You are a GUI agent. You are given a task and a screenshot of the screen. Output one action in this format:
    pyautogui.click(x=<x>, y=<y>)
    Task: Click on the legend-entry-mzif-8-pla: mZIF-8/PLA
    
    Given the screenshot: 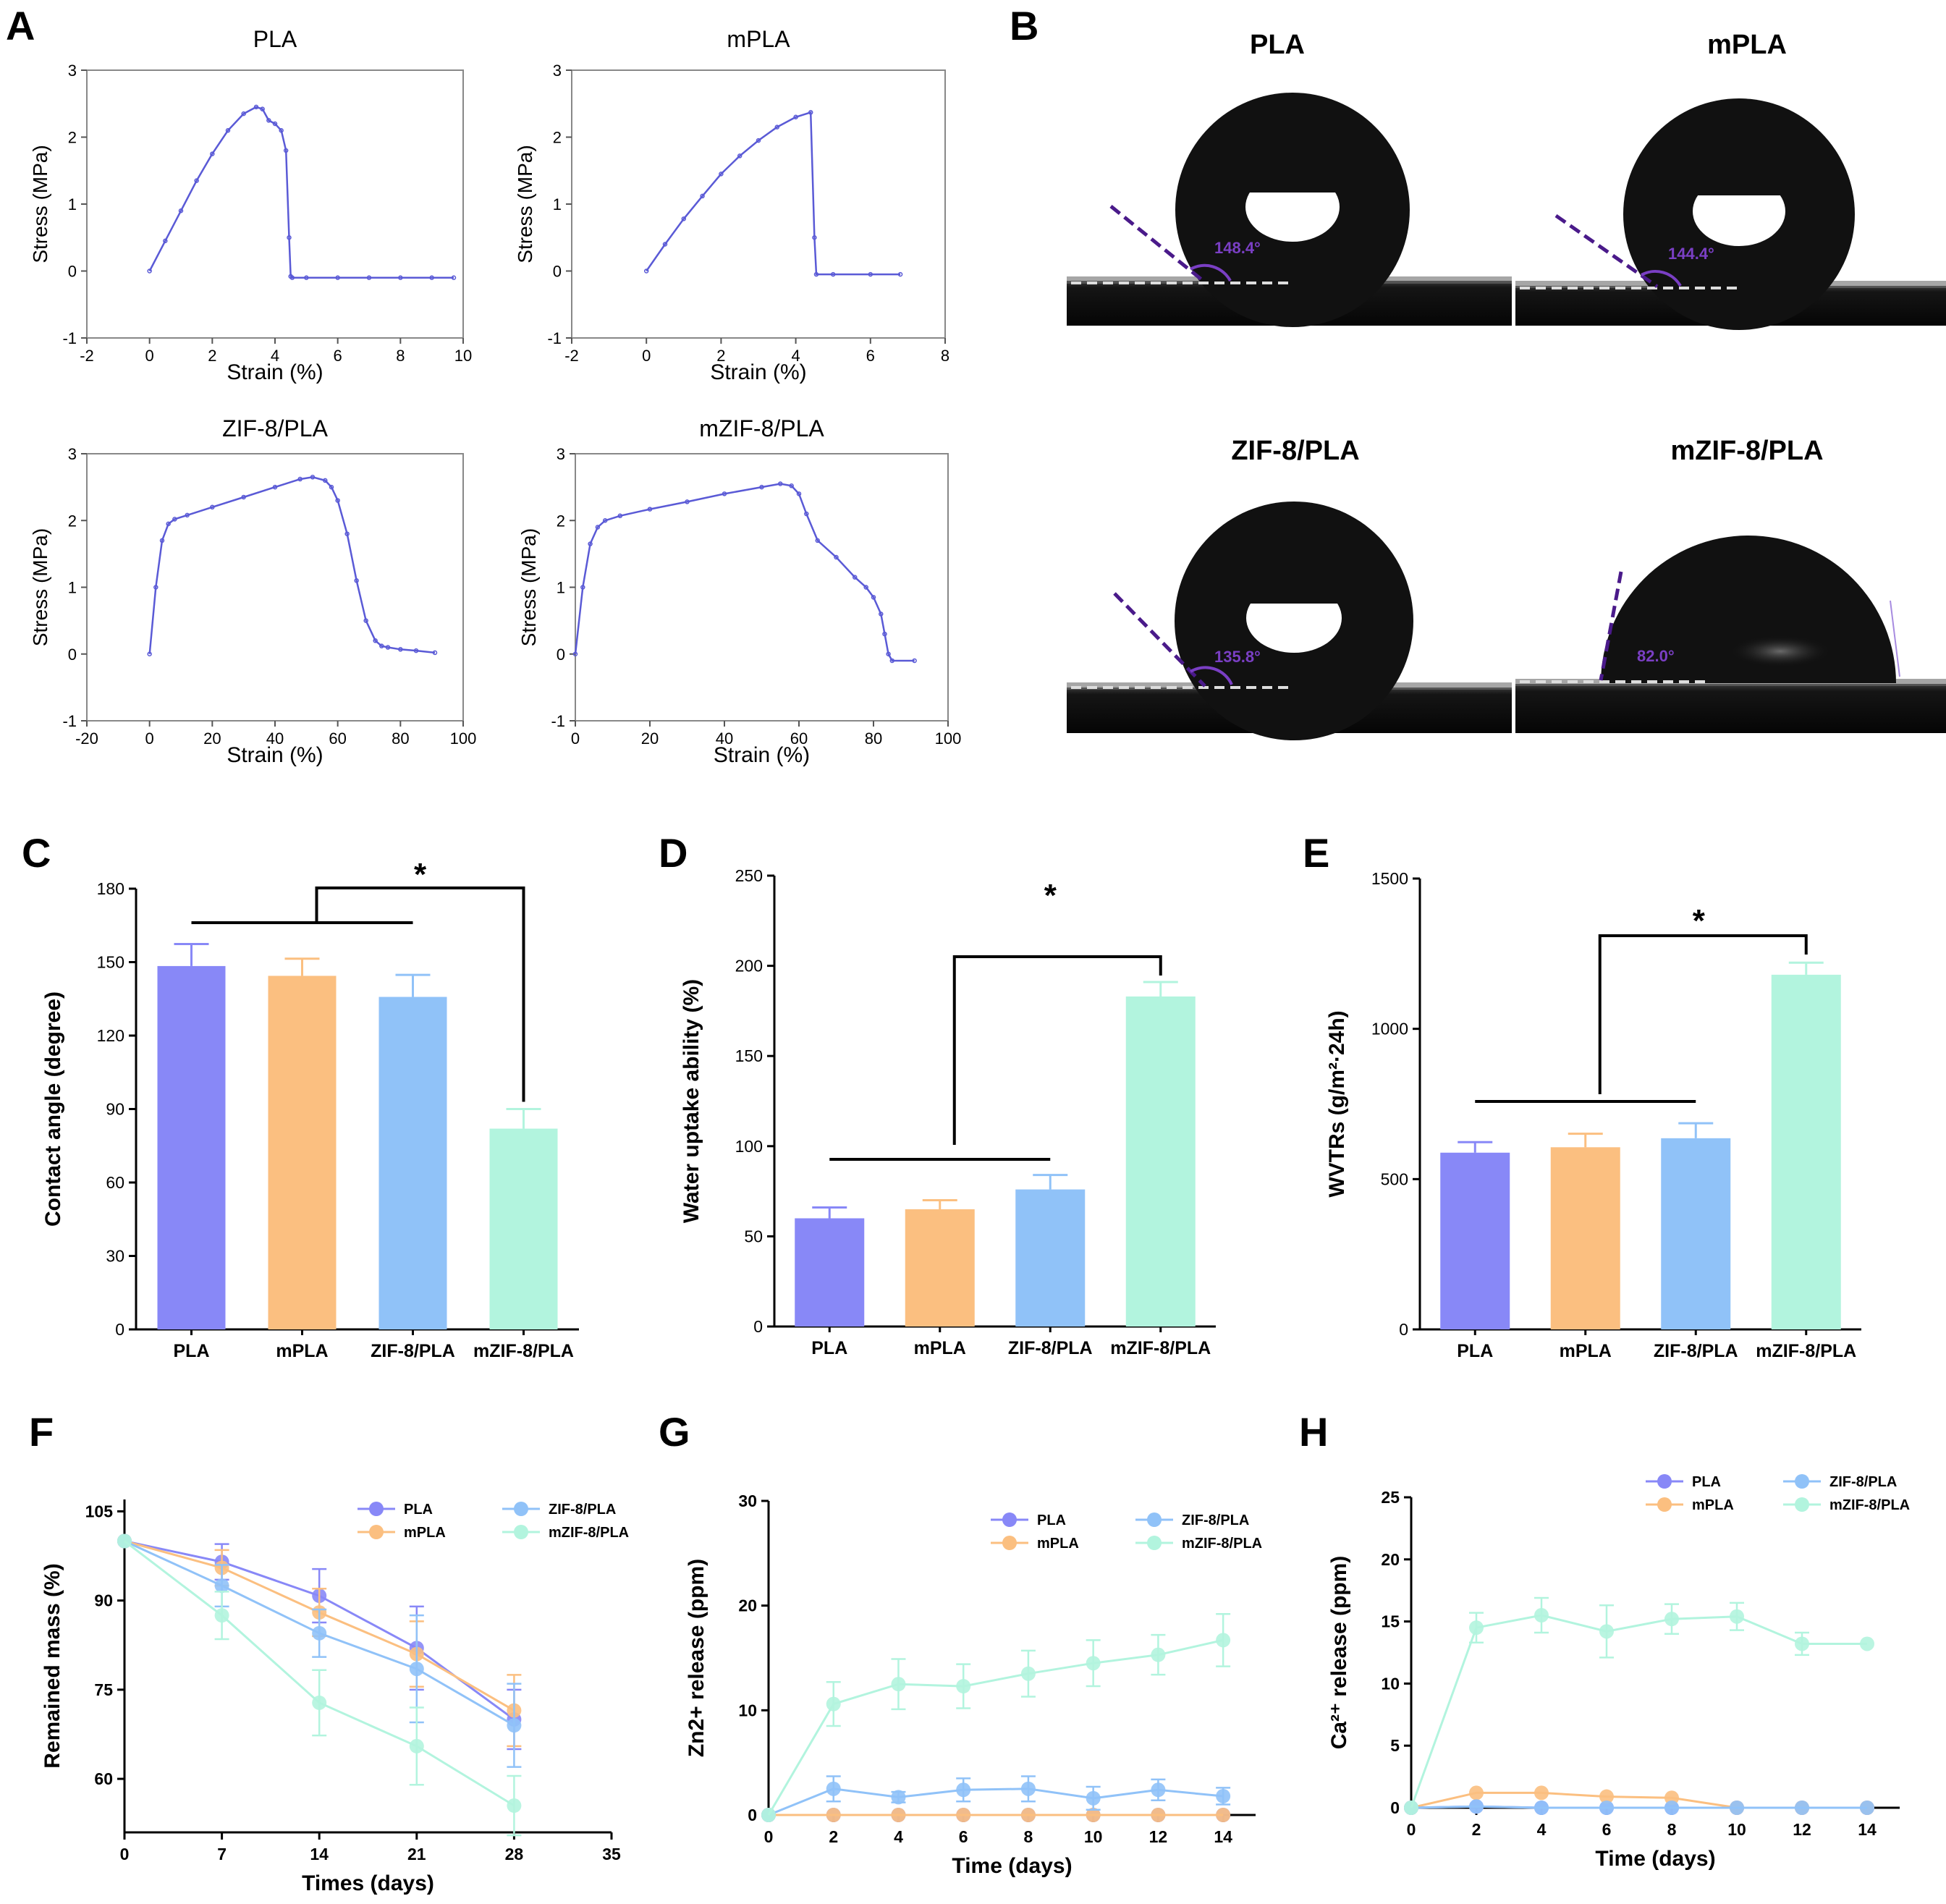 What is the action you would take?
    pyautogui.click(x=1198, y=1544)
    